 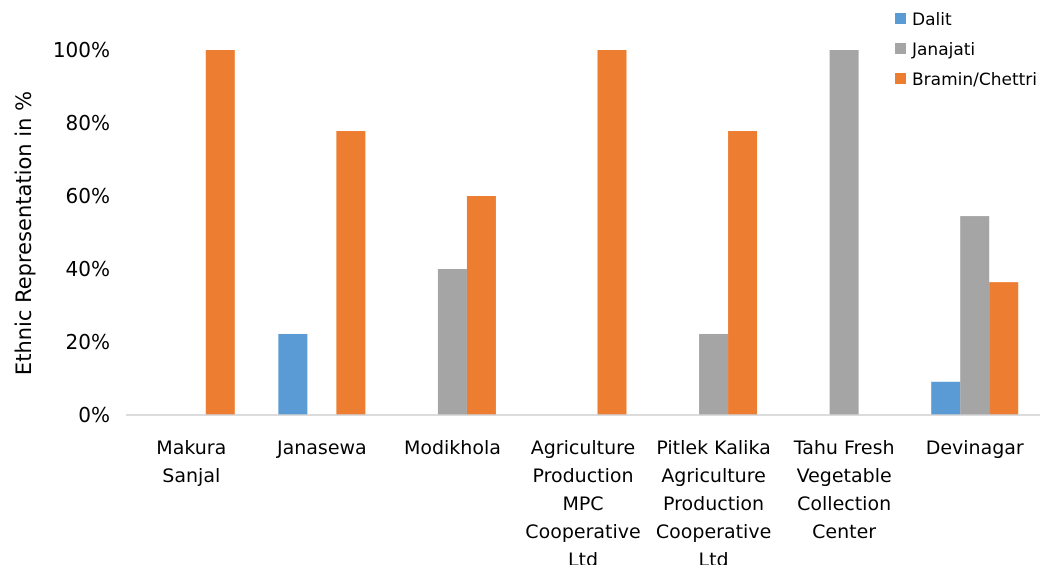 What do you see at coordinates (81, 50) in the screenshot?
I see `y-tick-label: 100%` at bounding box center [81, 50].